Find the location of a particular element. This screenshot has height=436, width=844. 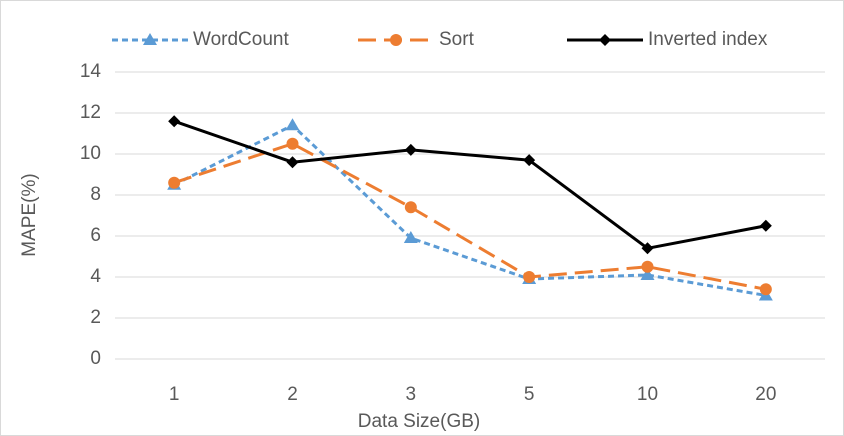

y-tick-label: 10 is located at coordinates (90, 153).